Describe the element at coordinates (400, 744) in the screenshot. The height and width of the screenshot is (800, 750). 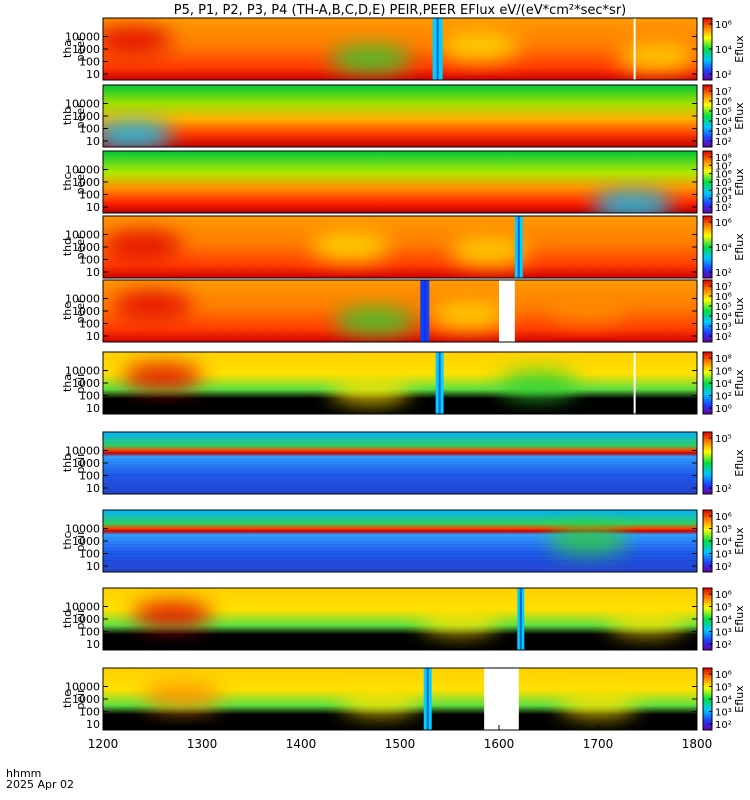
I see `x-tick-label: 1500` at that location.